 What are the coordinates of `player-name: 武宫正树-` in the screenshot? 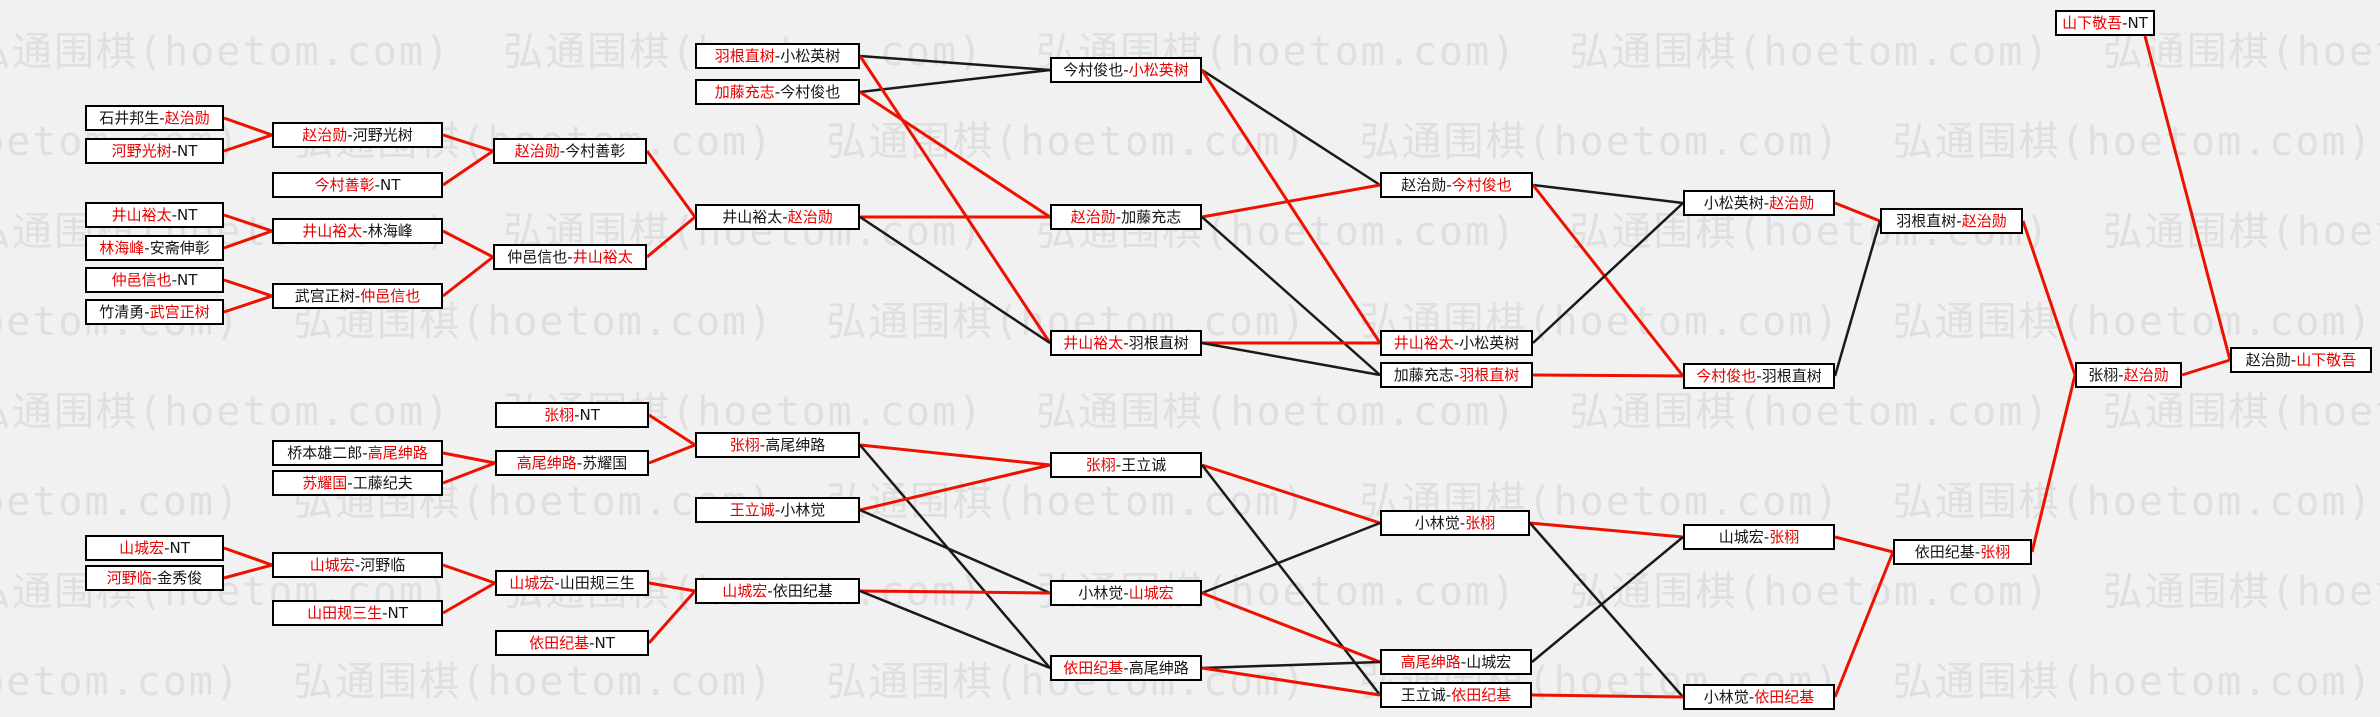 It's located at (327, 296).